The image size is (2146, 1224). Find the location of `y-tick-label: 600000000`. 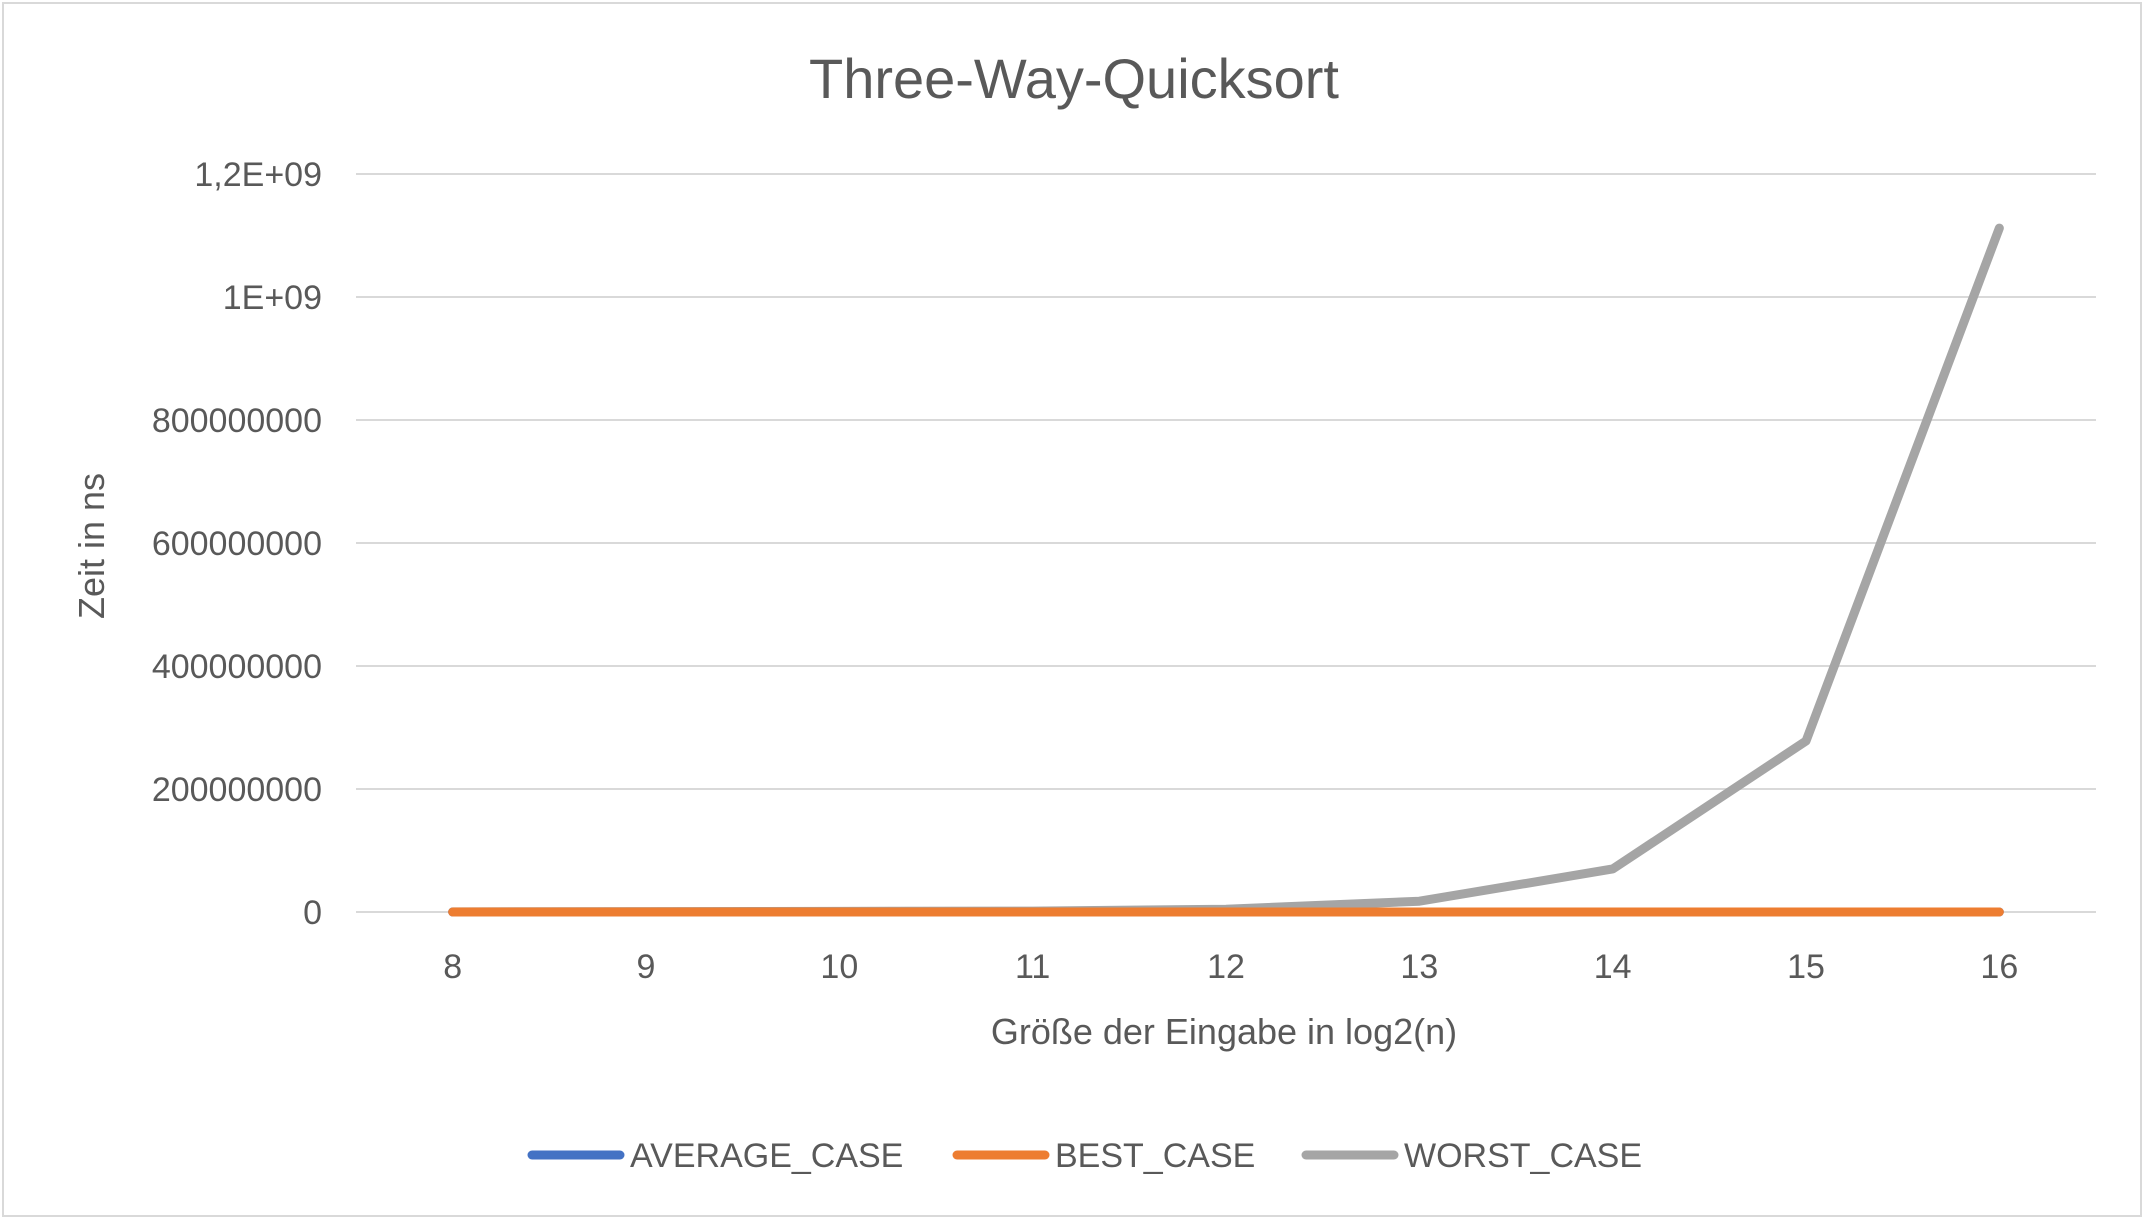

y-tick-label: 600000000 is located at coordinates (237, 544).